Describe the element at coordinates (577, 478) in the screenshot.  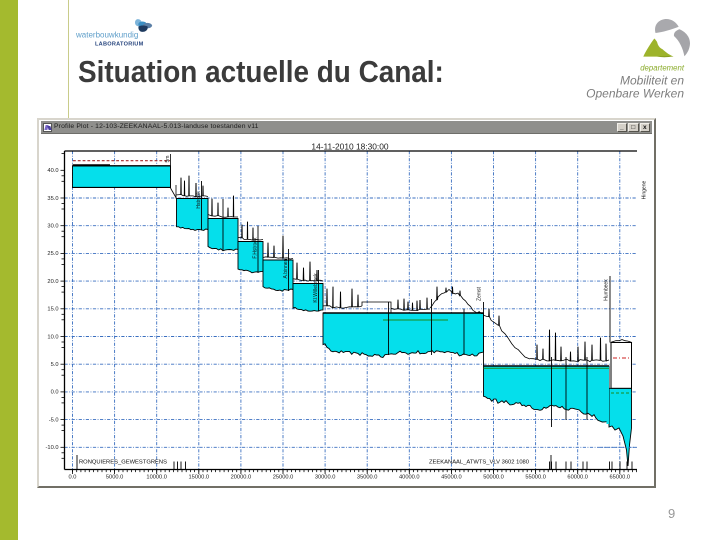
I see `svg-text: 60000.0` at that location.